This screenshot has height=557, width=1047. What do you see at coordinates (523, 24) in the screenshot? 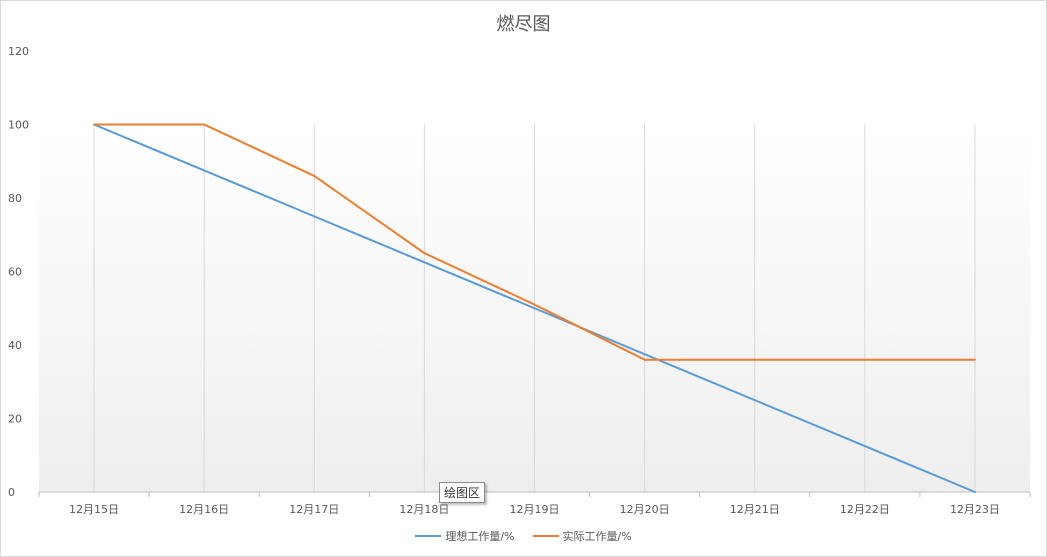
I see `chart-title: 燃尽图` at bounding box center [523, 24].